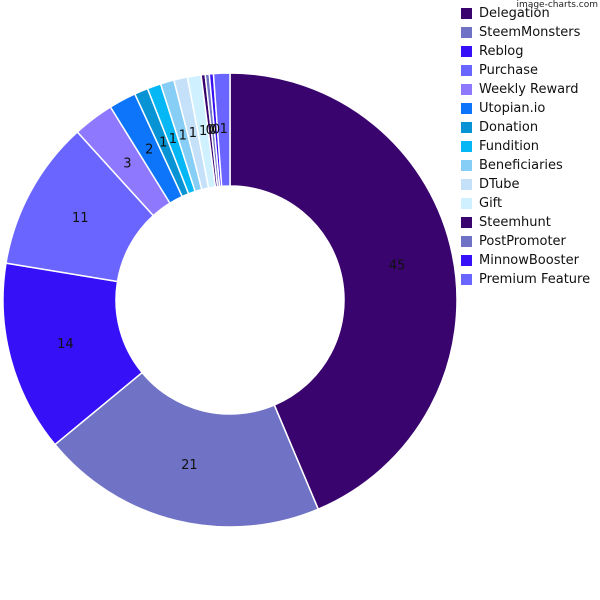  Describe the element at coordinates (65, 344) in the screenshot. I see `slice-label-reblog: 14` at that location.